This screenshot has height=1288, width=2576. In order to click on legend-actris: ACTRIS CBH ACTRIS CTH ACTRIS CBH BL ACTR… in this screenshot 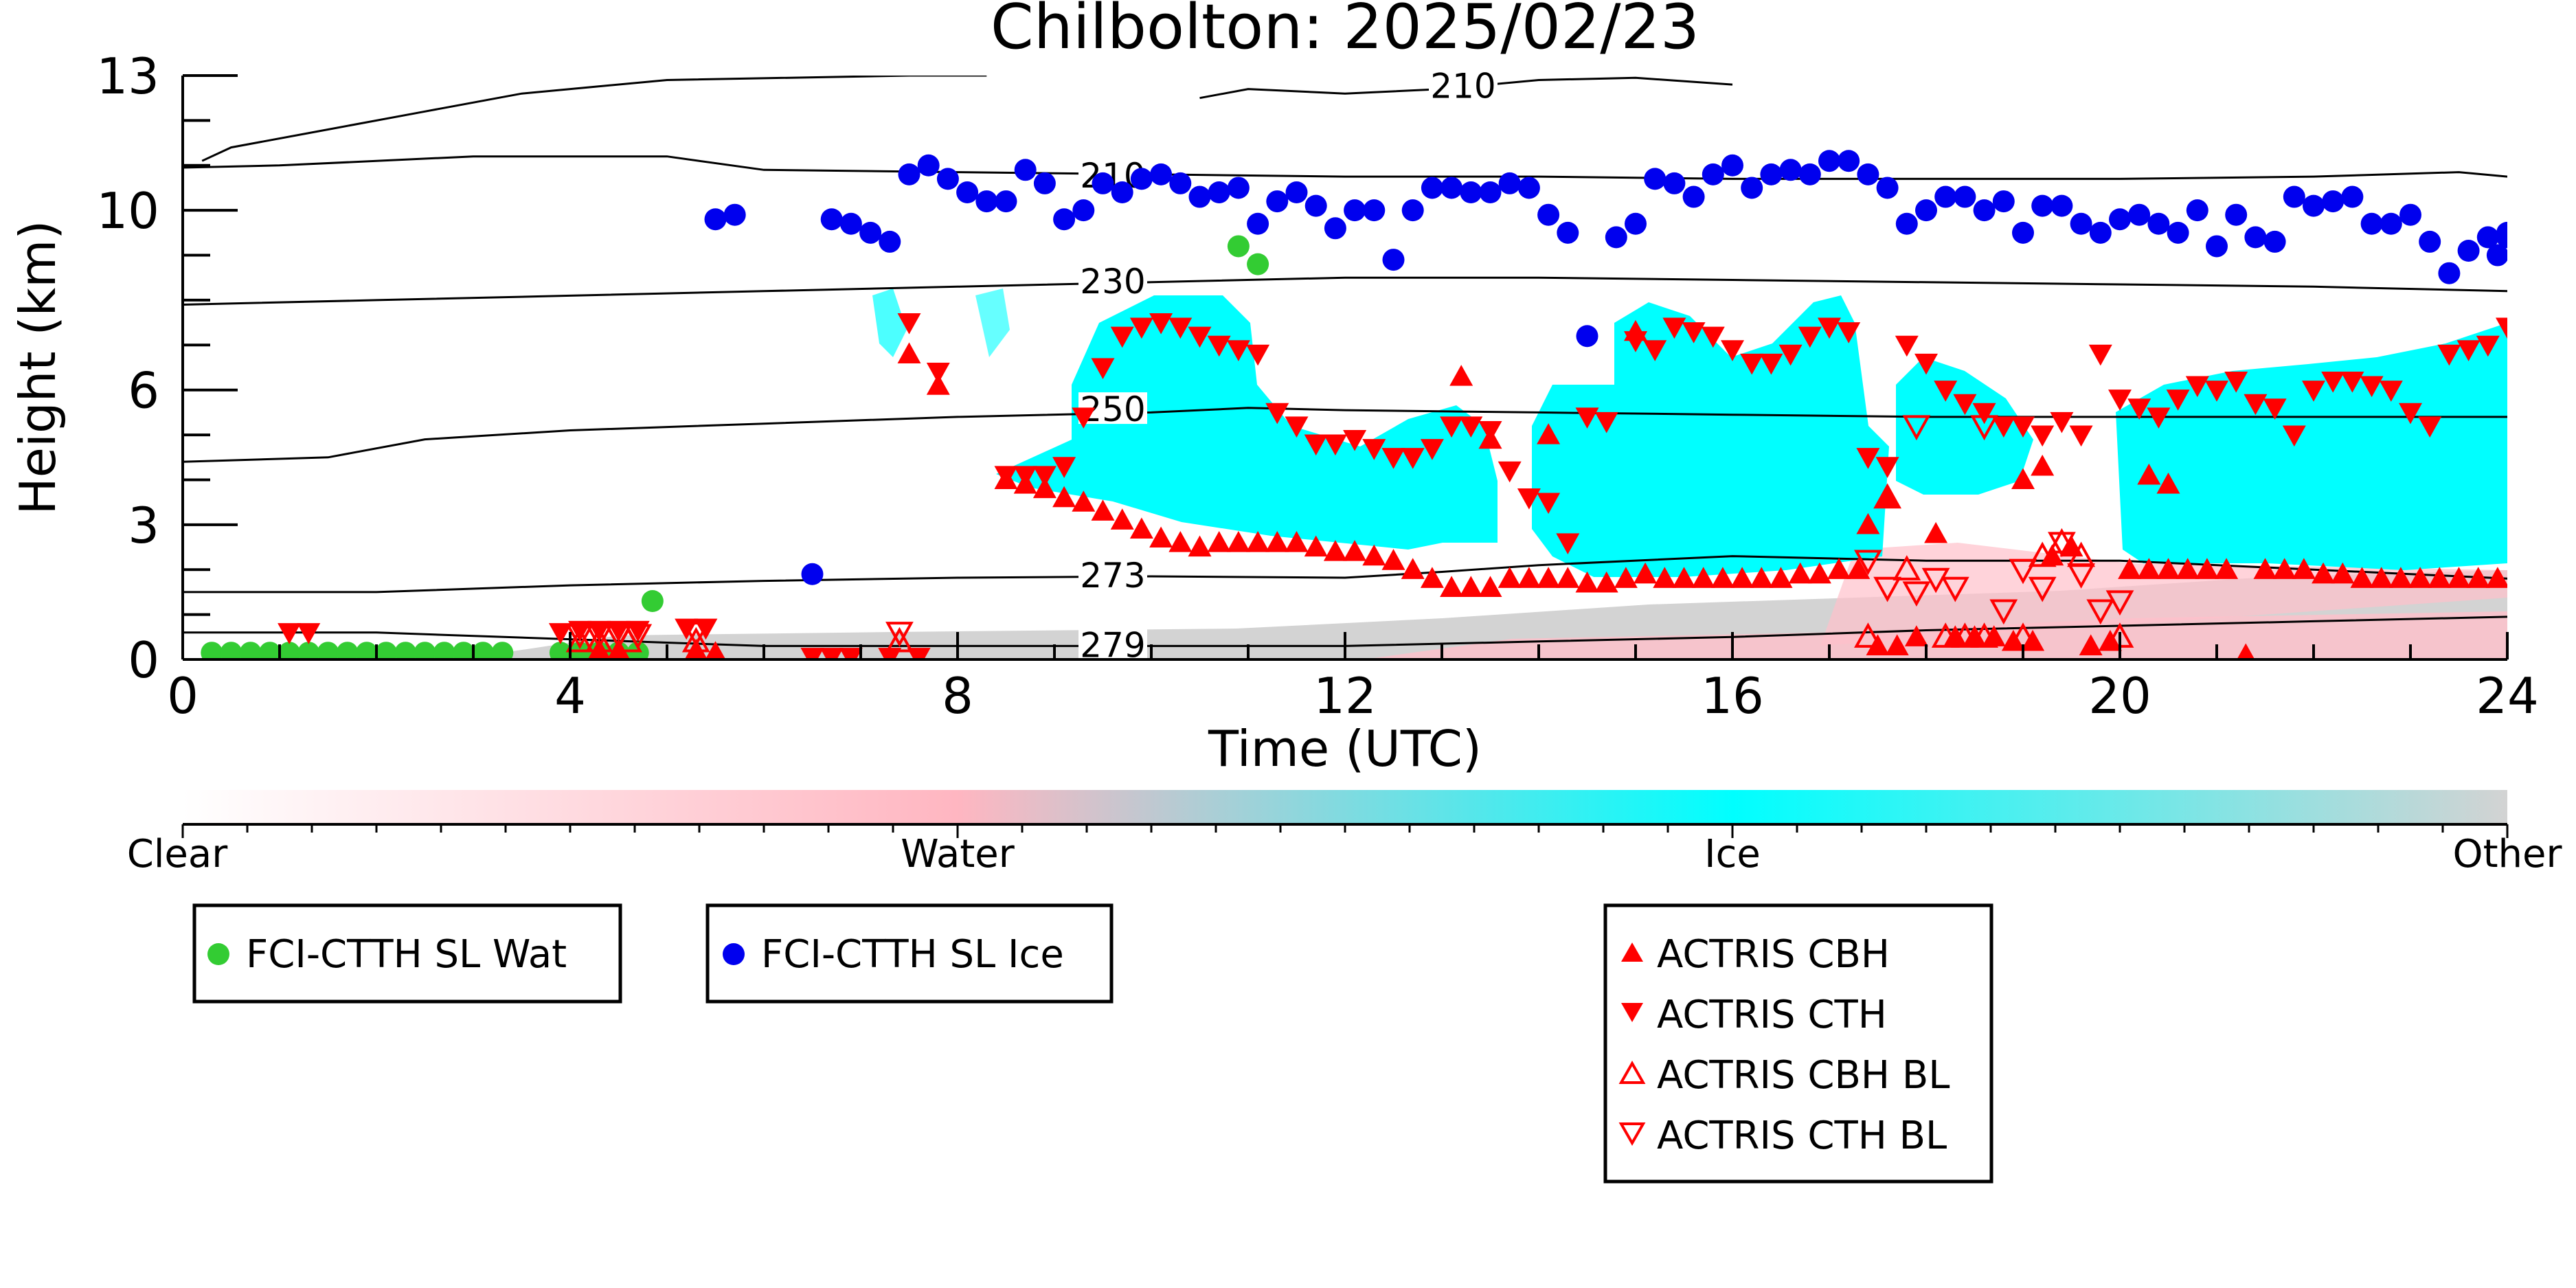, I will do `click(1798, 1043)`.